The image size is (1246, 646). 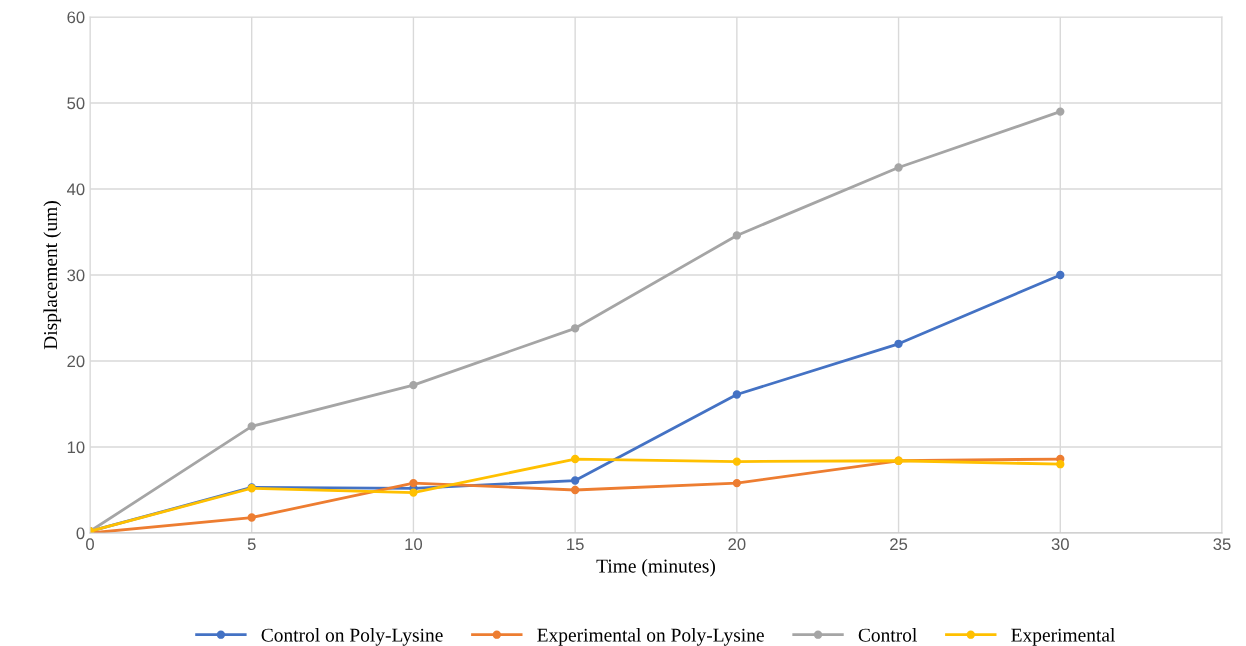 I want to click on x-tick-label: 0, so click(x=90, y=544).